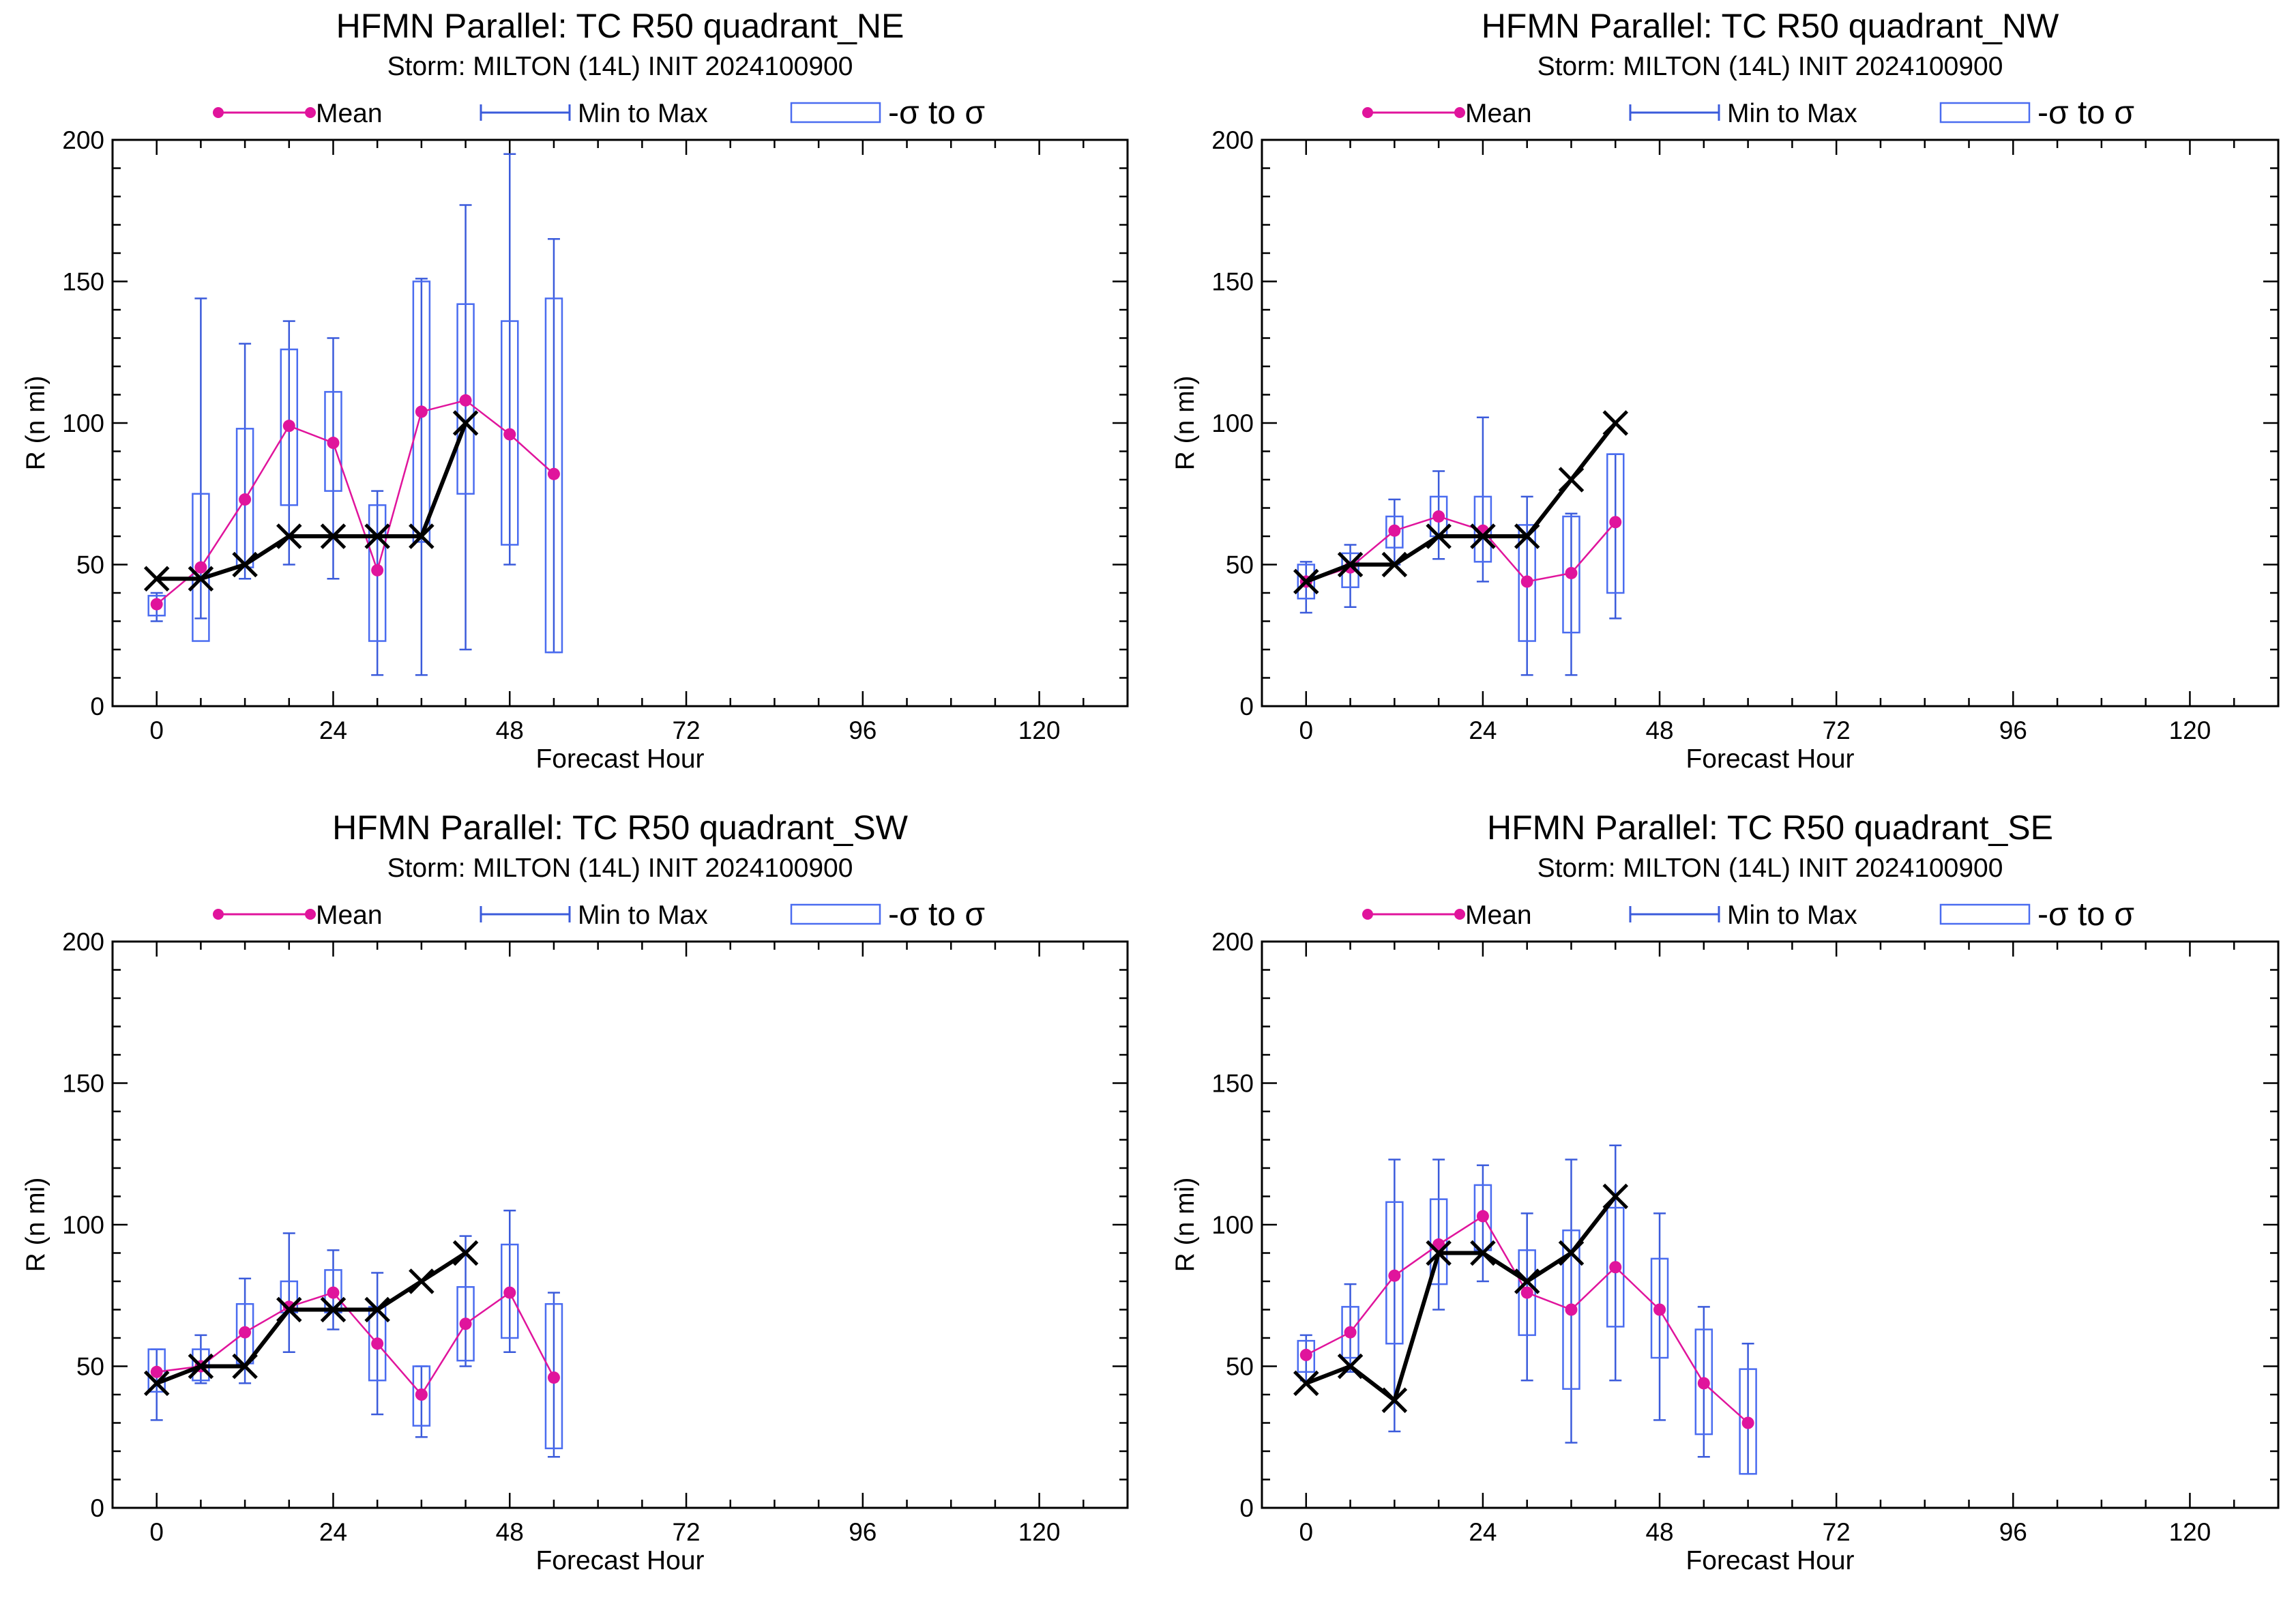 The image size is (2296, 1602). What do you see at coordinates (620, 1560) in the screenshot?
I see `x-axis-label: Forecast Hour` at bounding box center [620, 1560].